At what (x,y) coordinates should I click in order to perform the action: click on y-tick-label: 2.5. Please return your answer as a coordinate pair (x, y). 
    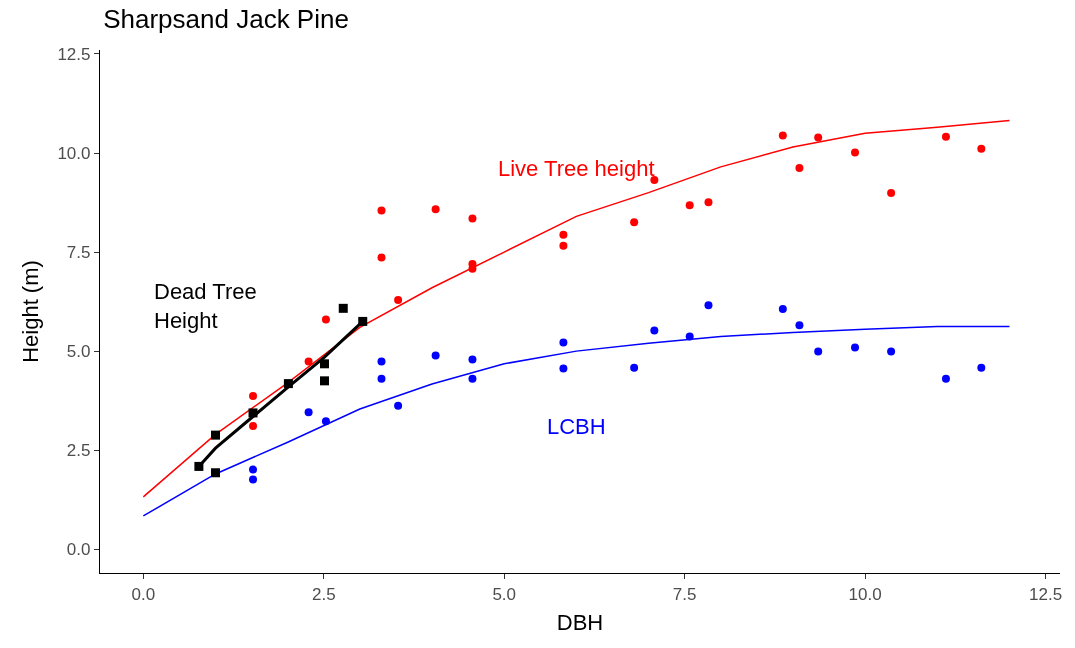
    Looking at the image, I should click on (78, 451).